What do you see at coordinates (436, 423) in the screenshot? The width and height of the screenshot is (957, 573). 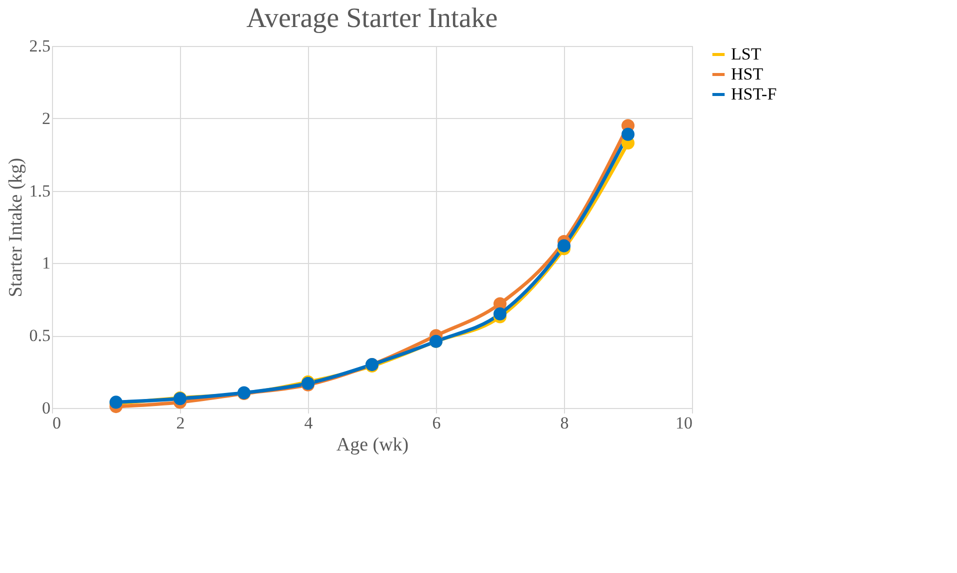 I see `x-tick-label: 6` at bounding box center [436, 423].